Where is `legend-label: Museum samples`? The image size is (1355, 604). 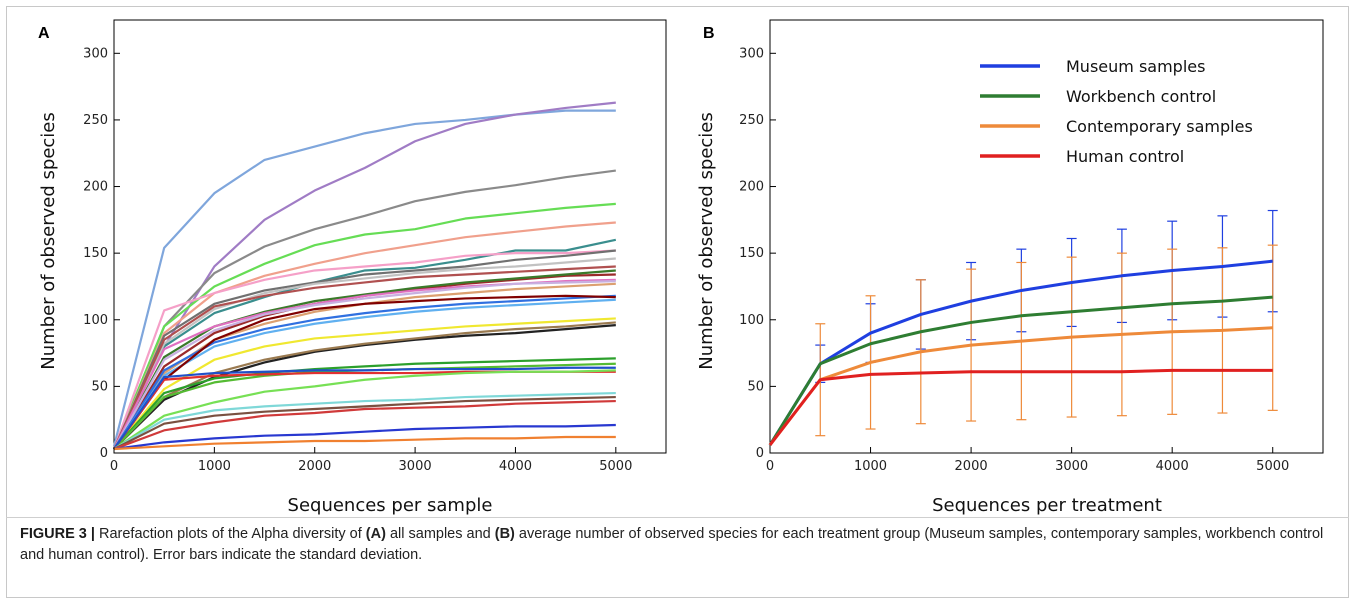 legend-label: Museum samples is located at coordinates (1135, 66).